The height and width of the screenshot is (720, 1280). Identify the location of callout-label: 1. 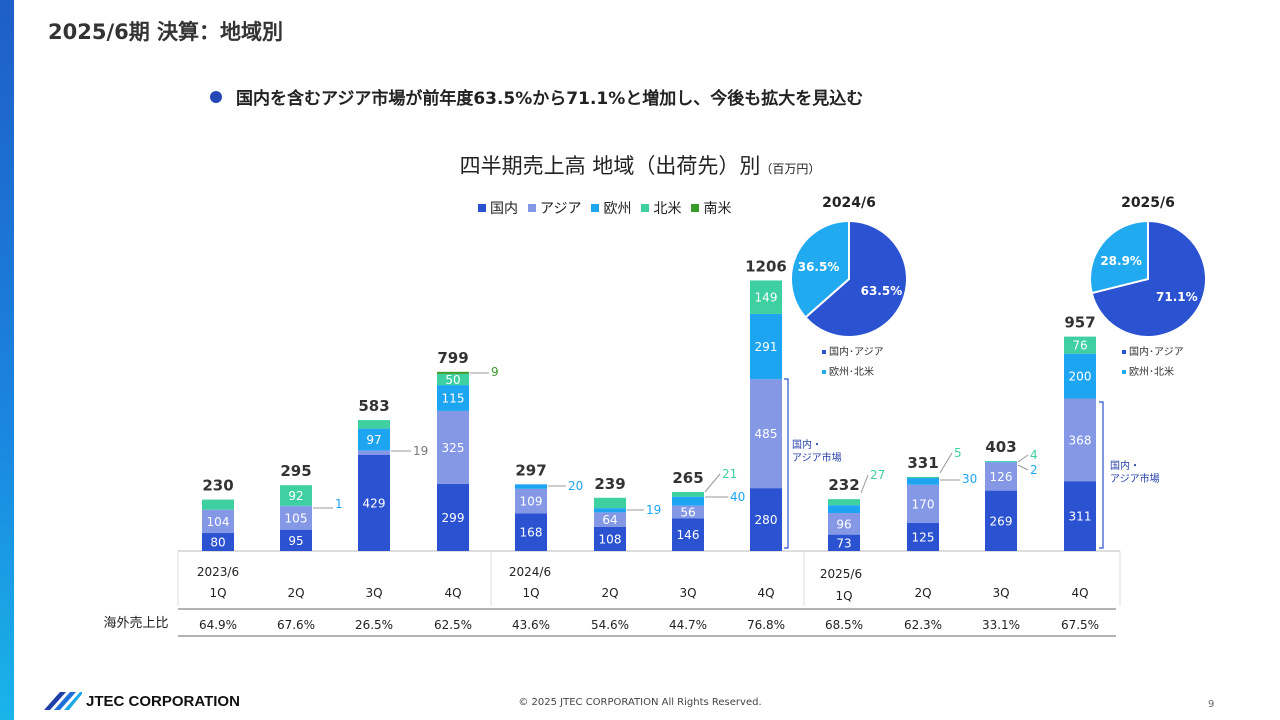
(339, 504).